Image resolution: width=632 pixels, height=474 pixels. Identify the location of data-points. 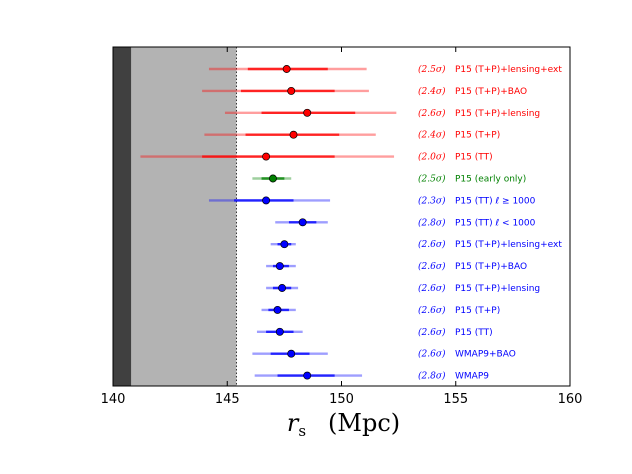
(287, 222).